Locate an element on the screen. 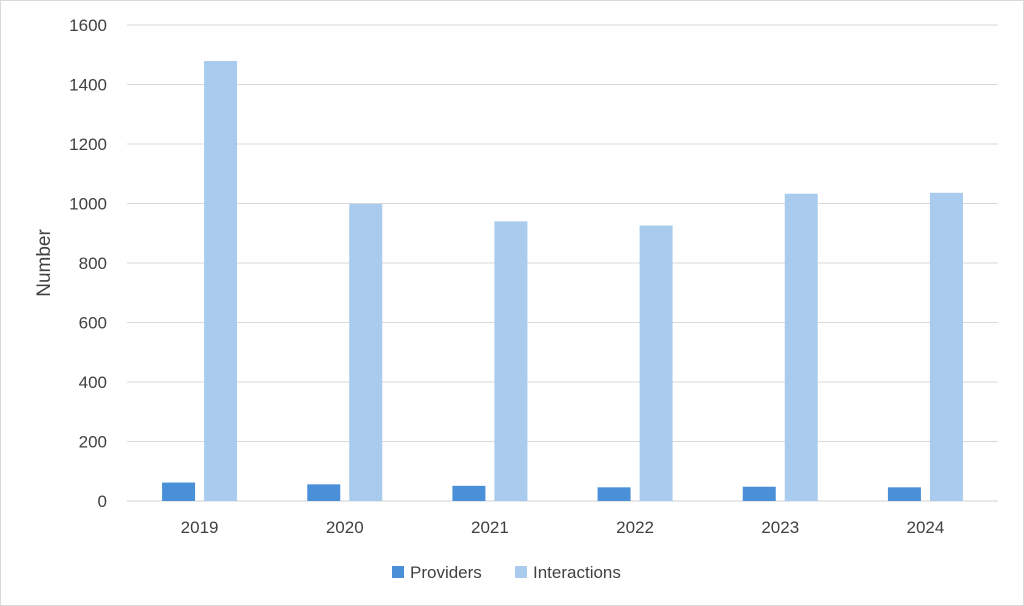 The height and width of the screenshot is (606, 1024). bar-interactions-2024 is located at coordinates (946, 347).